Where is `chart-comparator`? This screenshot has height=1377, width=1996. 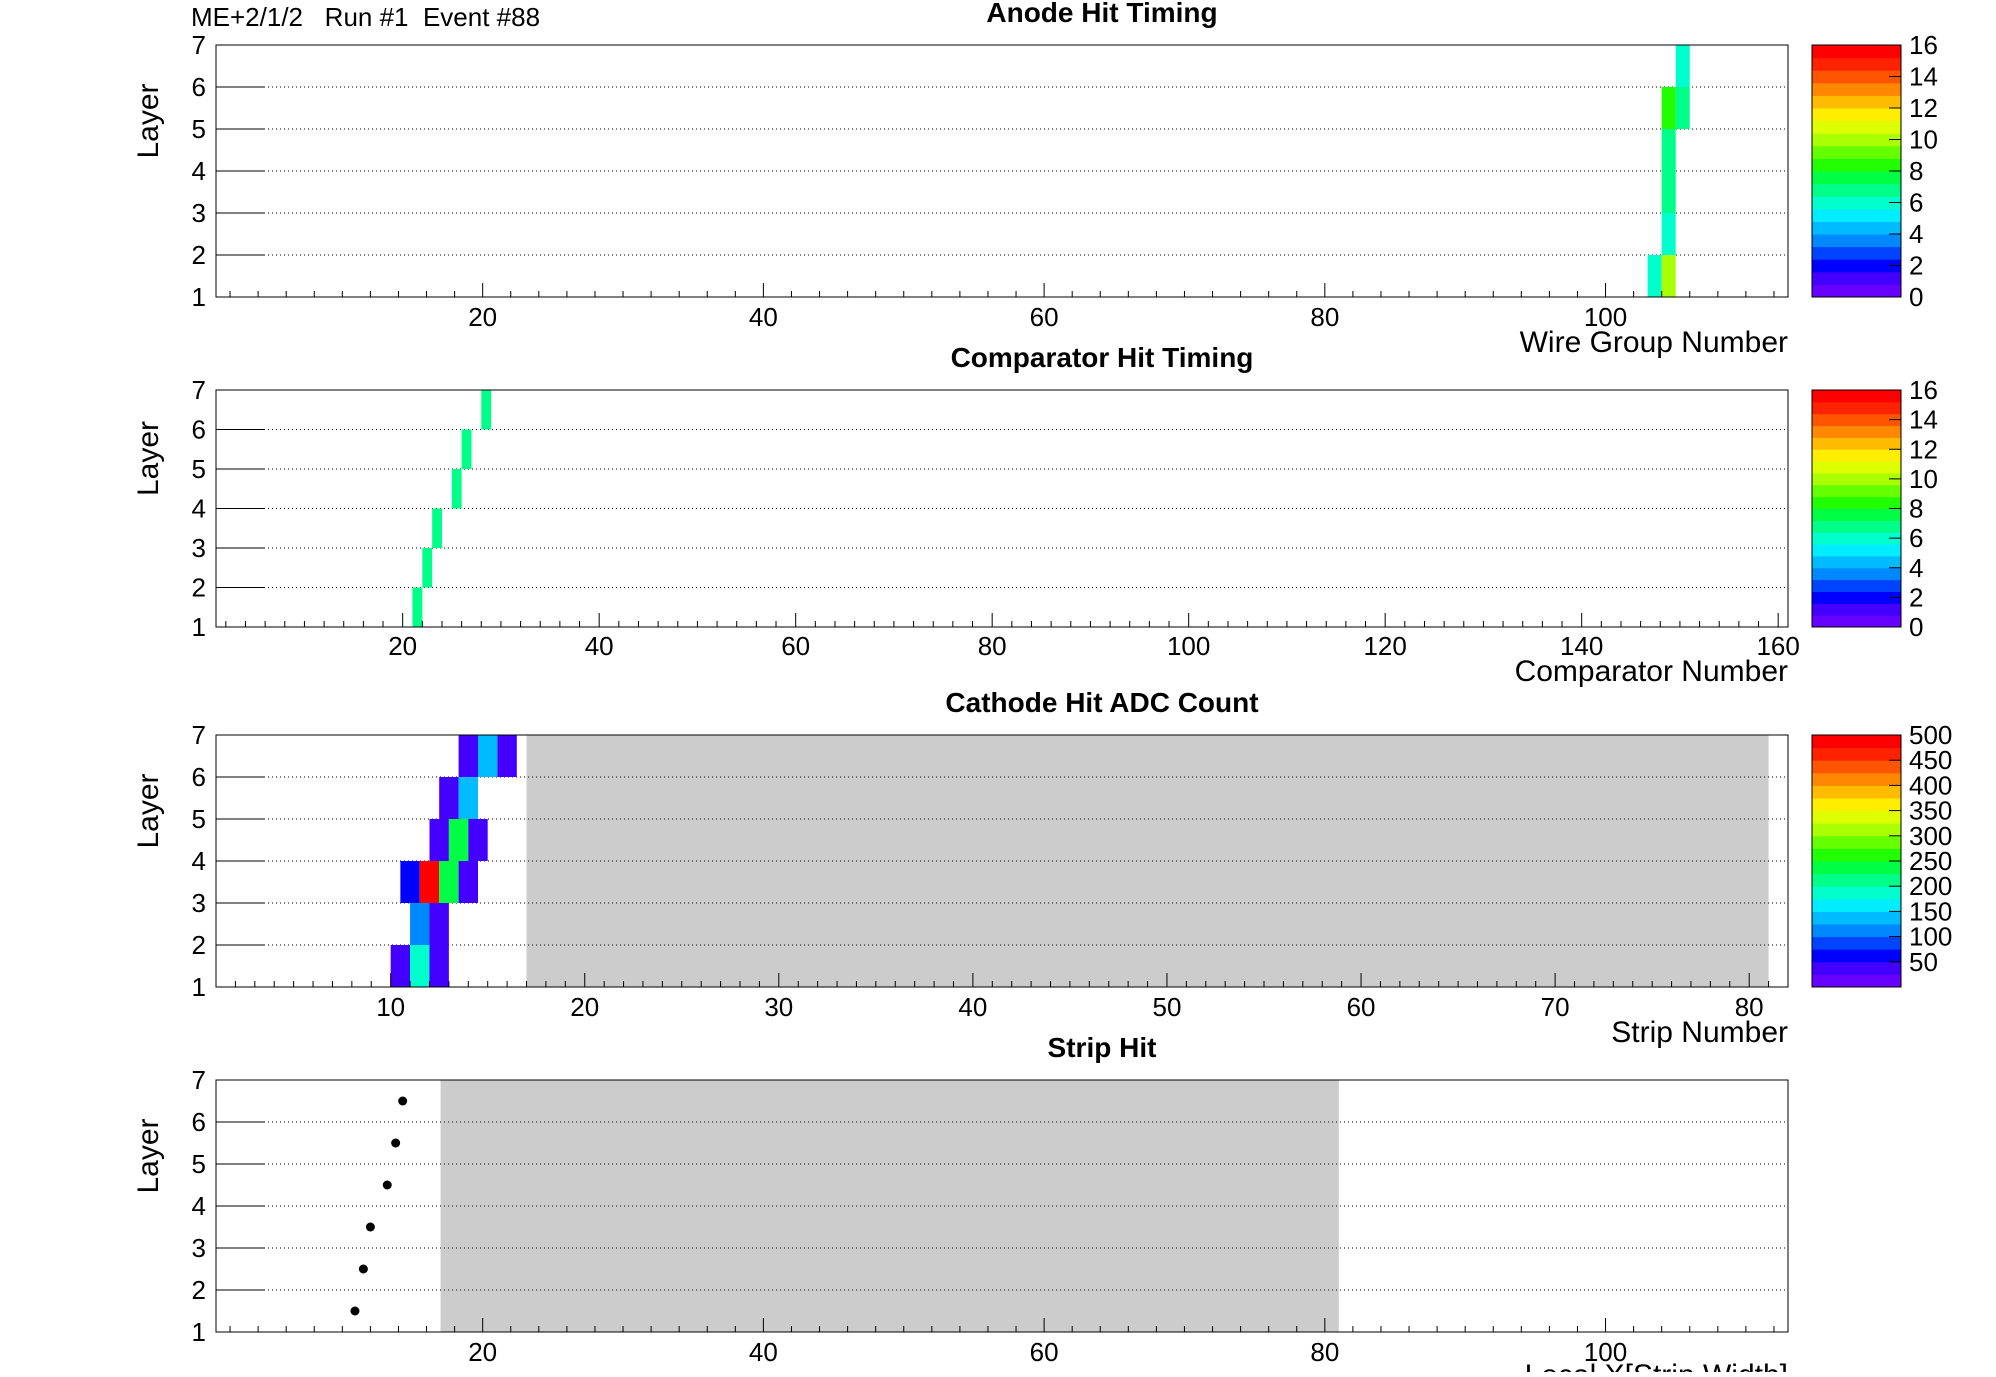
chart-comparator is located at coordinates (1058, 508).